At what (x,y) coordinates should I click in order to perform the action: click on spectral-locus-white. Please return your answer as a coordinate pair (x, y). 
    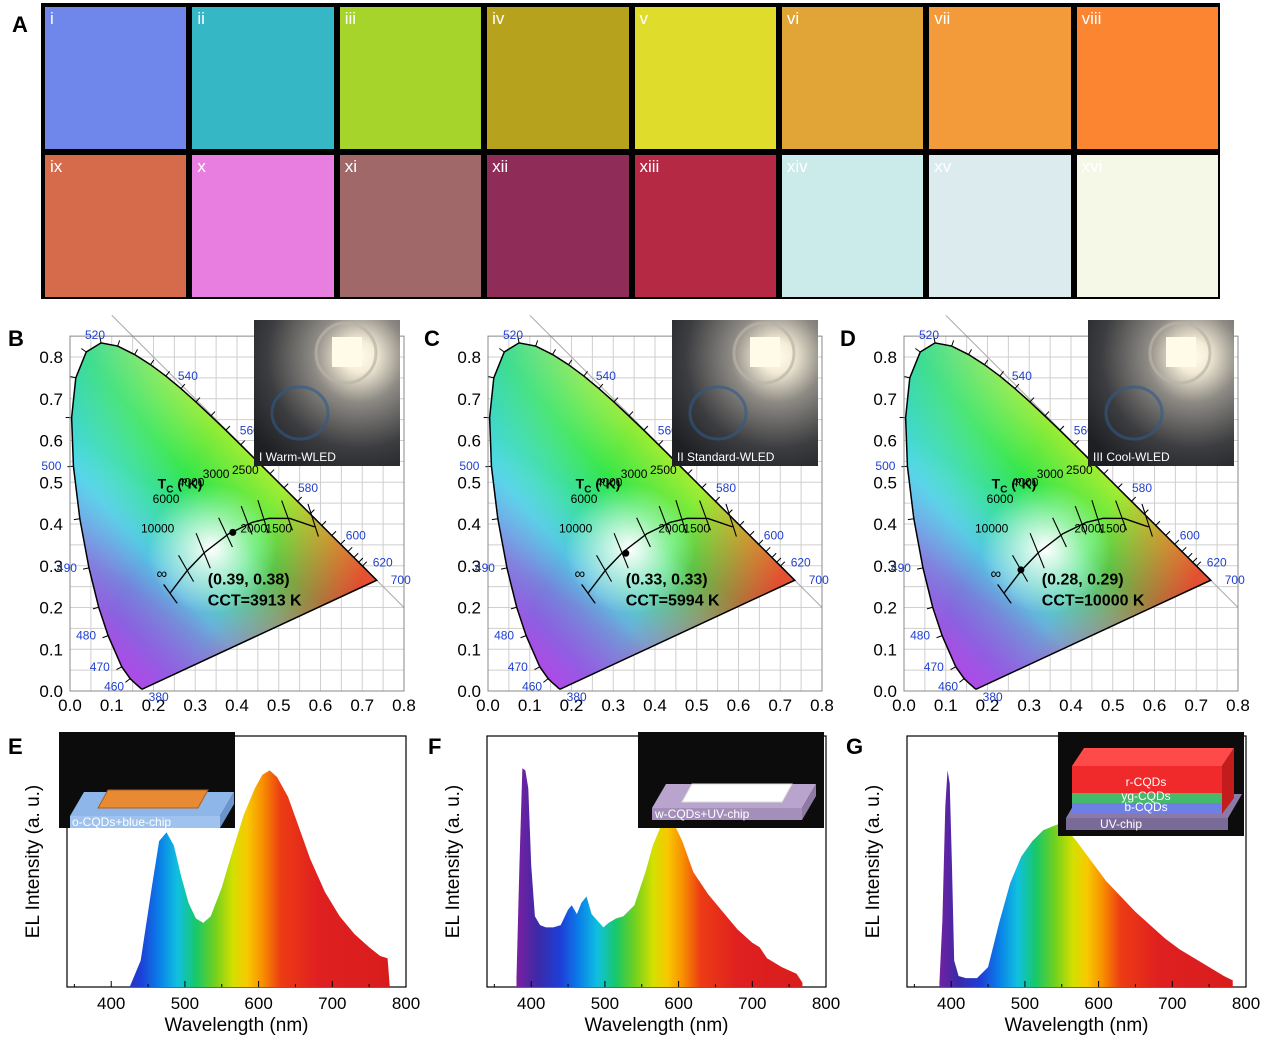
    Looking at the image, I should click on (1058, 515).